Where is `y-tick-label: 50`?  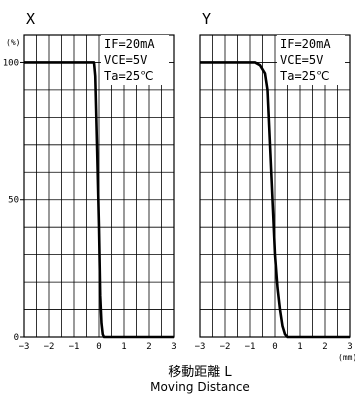 y-tick-label: 50 is located at coordinates (13, 201).